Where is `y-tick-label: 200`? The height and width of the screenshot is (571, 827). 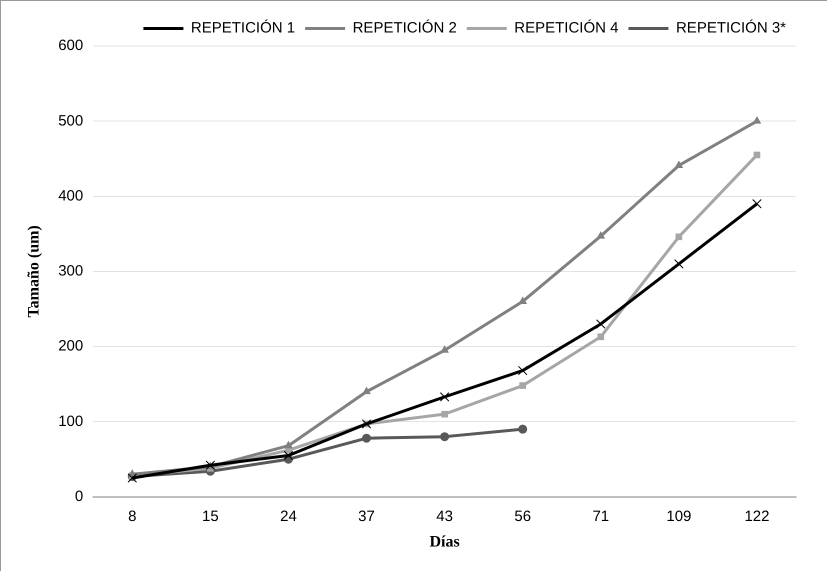 y-tick-label: 200 is located at coordinates (71, 346).